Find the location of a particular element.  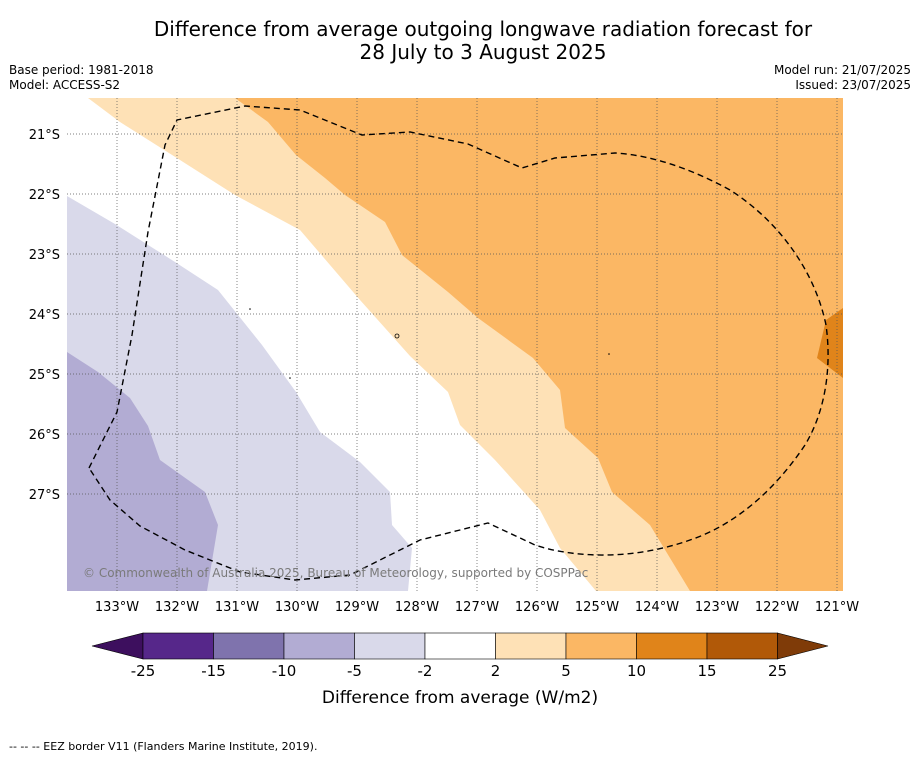

colorbar-tick-label: -25 is located at coordinates (143, 671).